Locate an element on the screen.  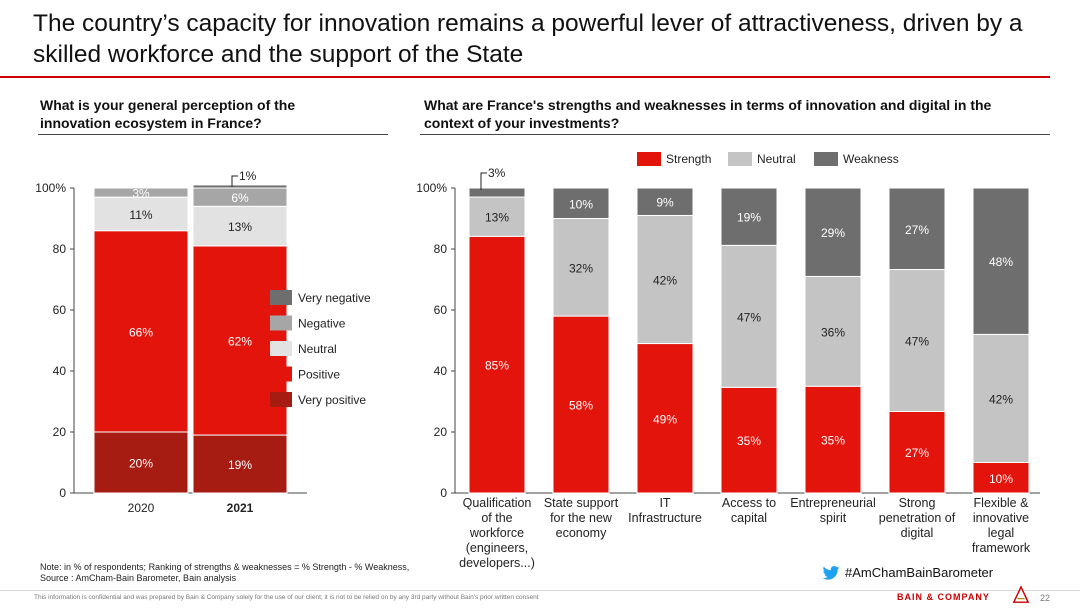
bar-segment-positive is located at coordinates (141, 331).